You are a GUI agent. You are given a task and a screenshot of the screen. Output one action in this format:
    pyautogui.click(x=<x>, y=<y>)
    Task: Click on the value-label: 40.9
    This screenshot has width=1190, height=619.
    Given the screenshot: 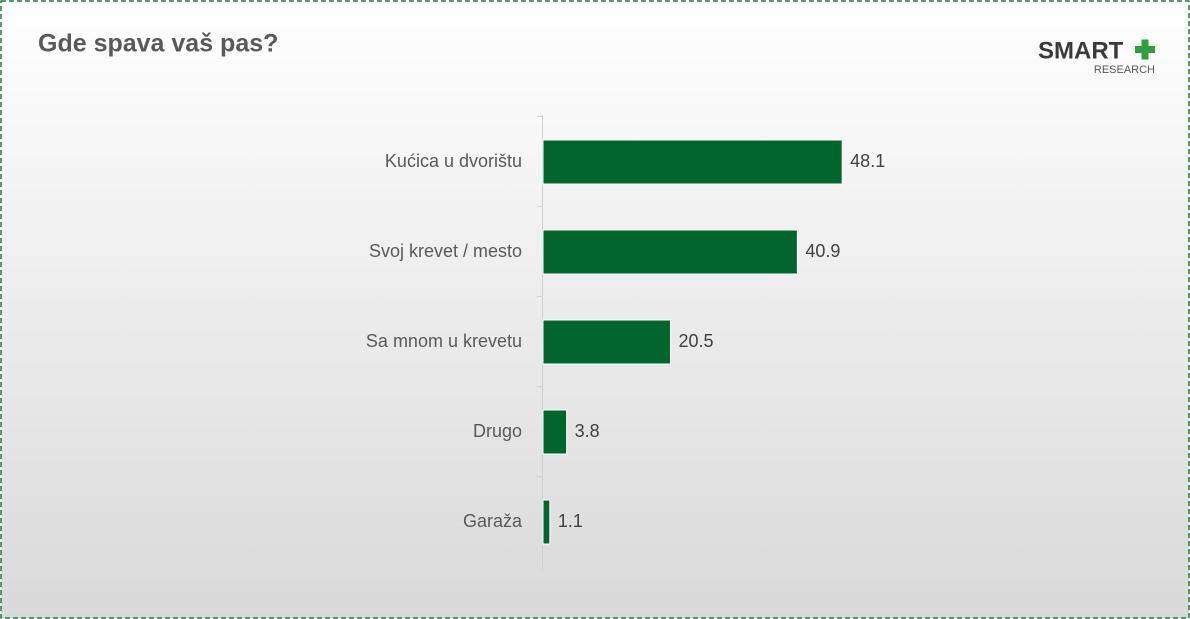 What is the action you would take?
    pyautogui.click(x=822, y=251)
    